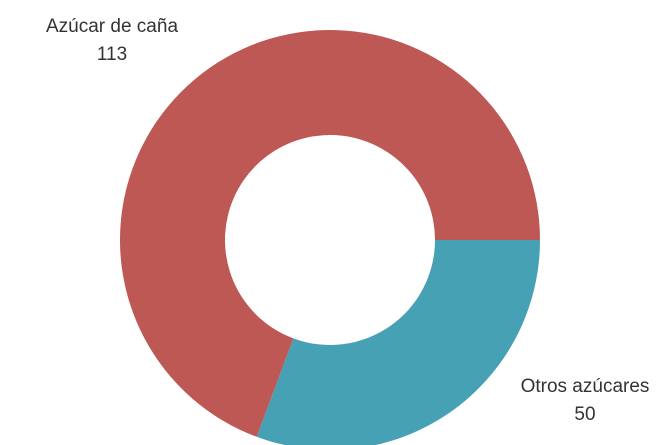 The height and width of the screenshot is (445, 671). What do you see at coordinates (112, 54) in the screenshot?
I see `slice-value: 113` at bounding box center [112, 54].